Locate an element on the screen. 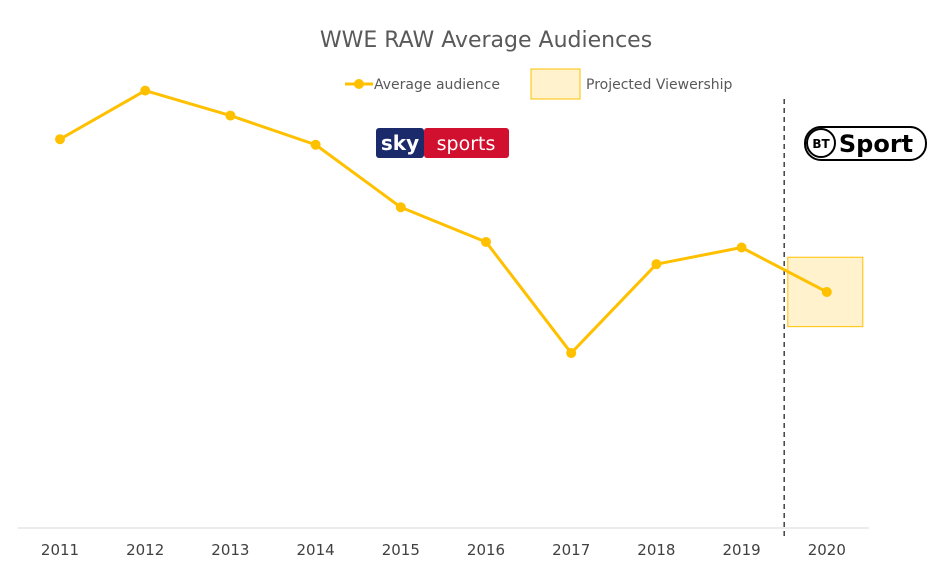 This screenshot has height=574, width=941. x-tick-label-2013: 2013 is located at coordinates (230, 550).